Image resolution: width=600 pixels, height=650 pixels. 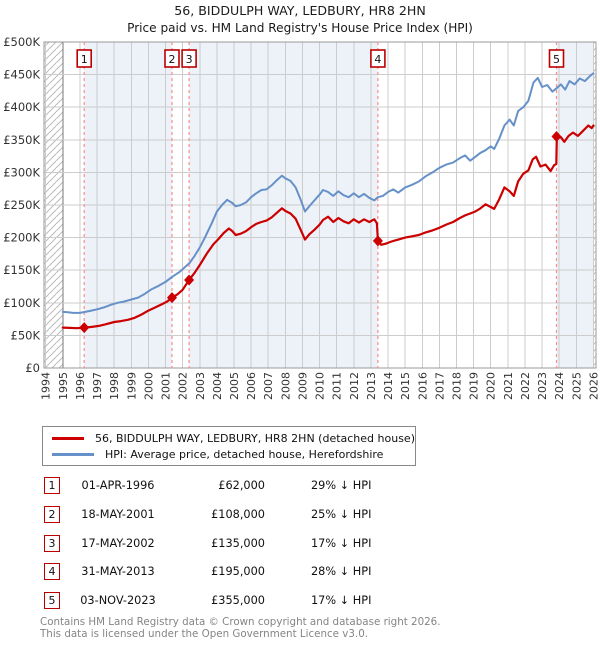 What do you see at coordinates (217, 386) in the screenshot?
I see `svg-text: 2004` at bounding box center [217, 386].